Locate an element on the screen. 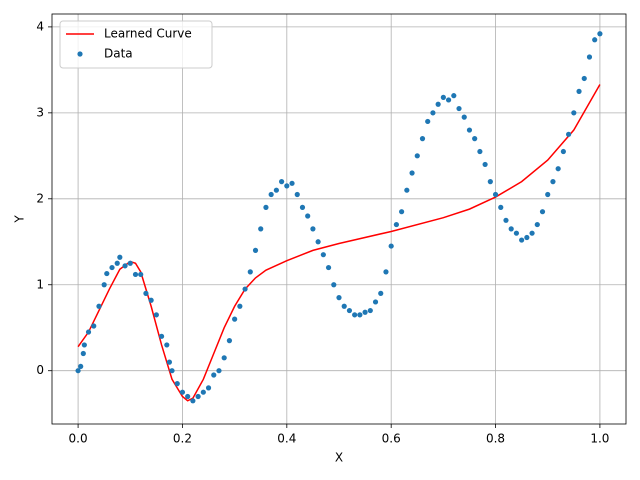  legend-label: Learned Curve is located at coordinates (148, 34).